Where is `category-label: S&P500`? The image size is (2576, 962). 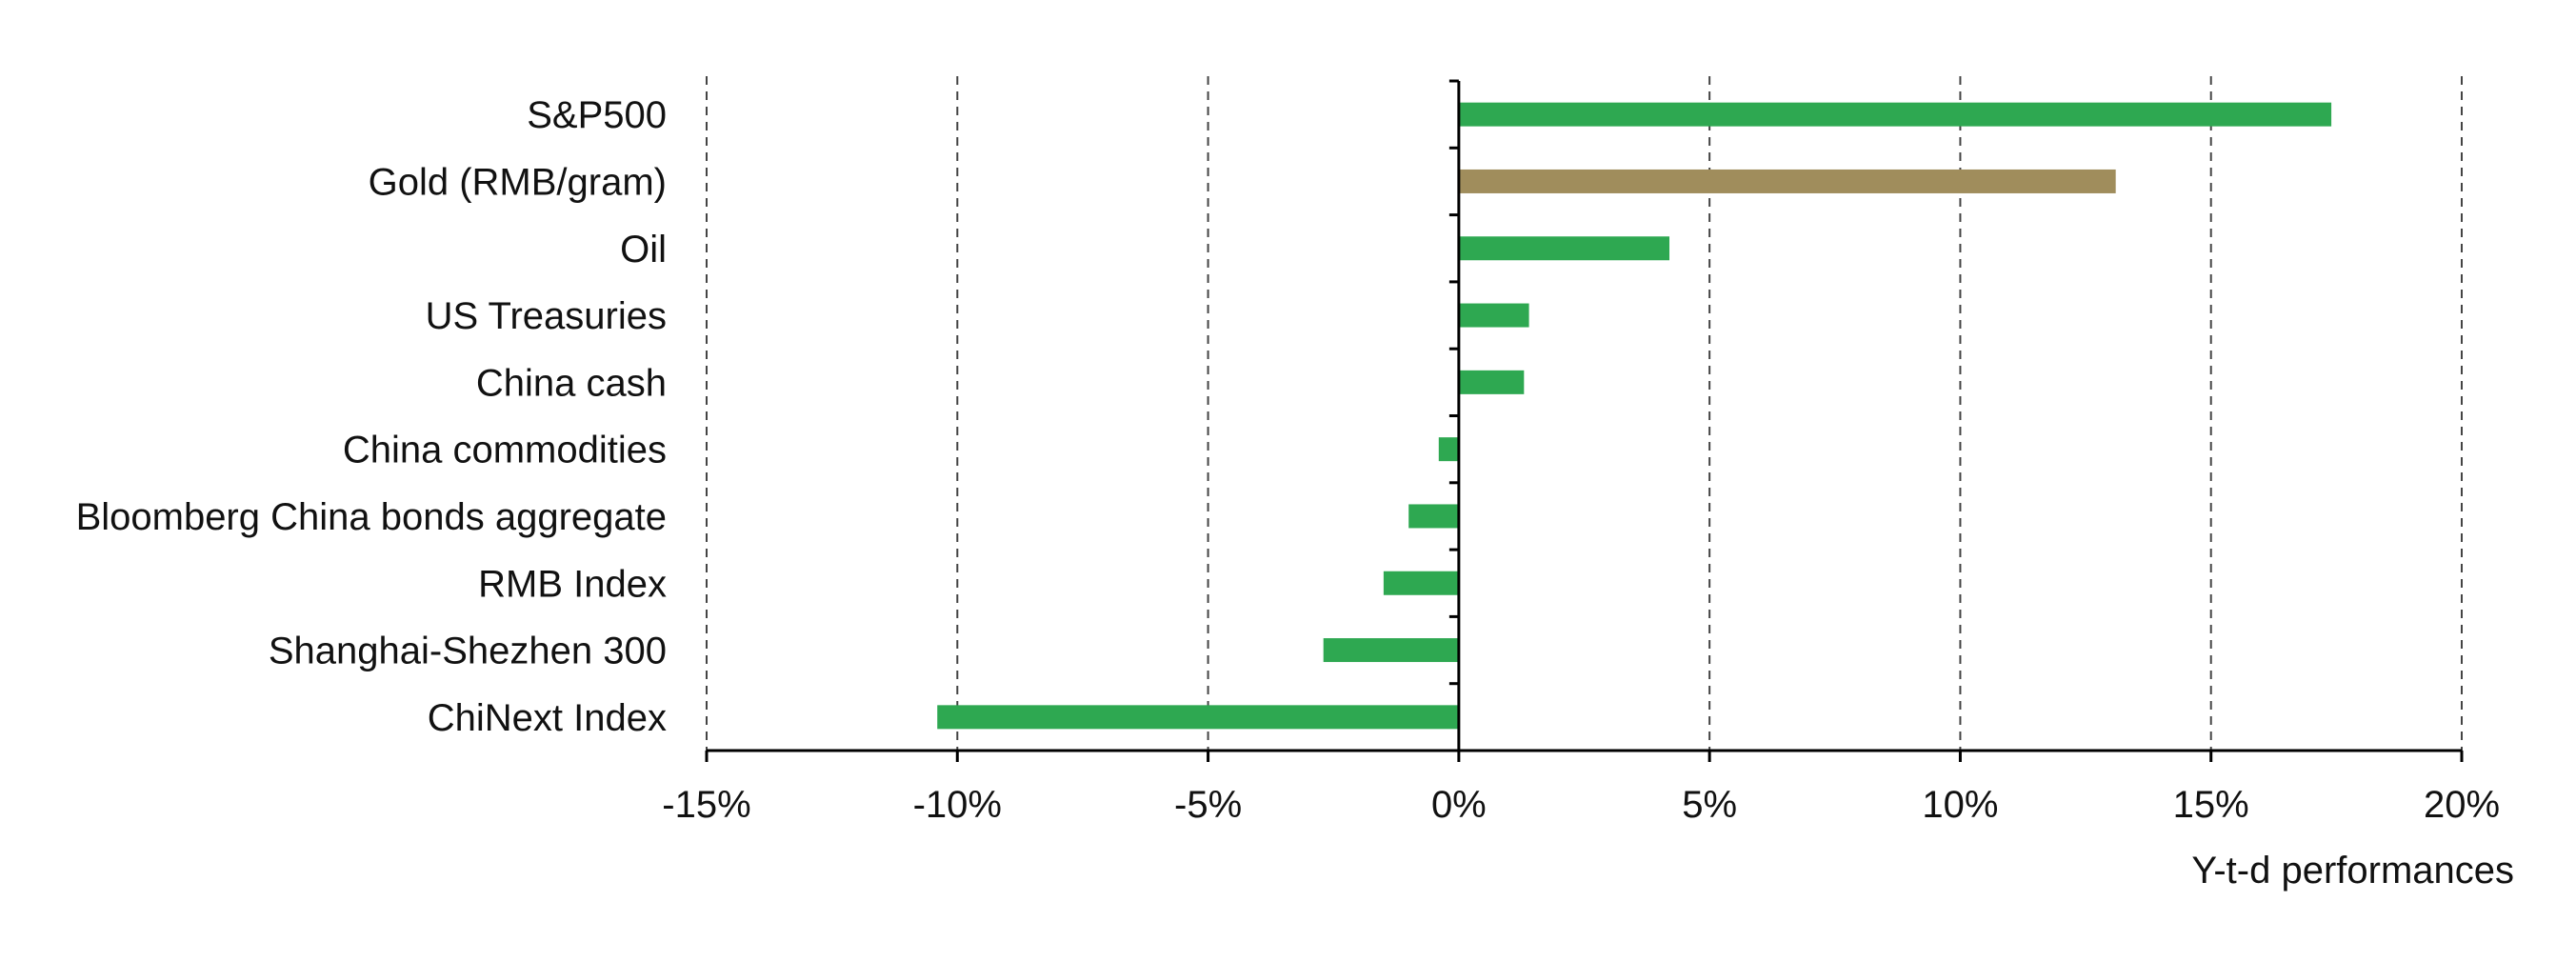
category-label: S&P500 is located at coordinates (597, 115).